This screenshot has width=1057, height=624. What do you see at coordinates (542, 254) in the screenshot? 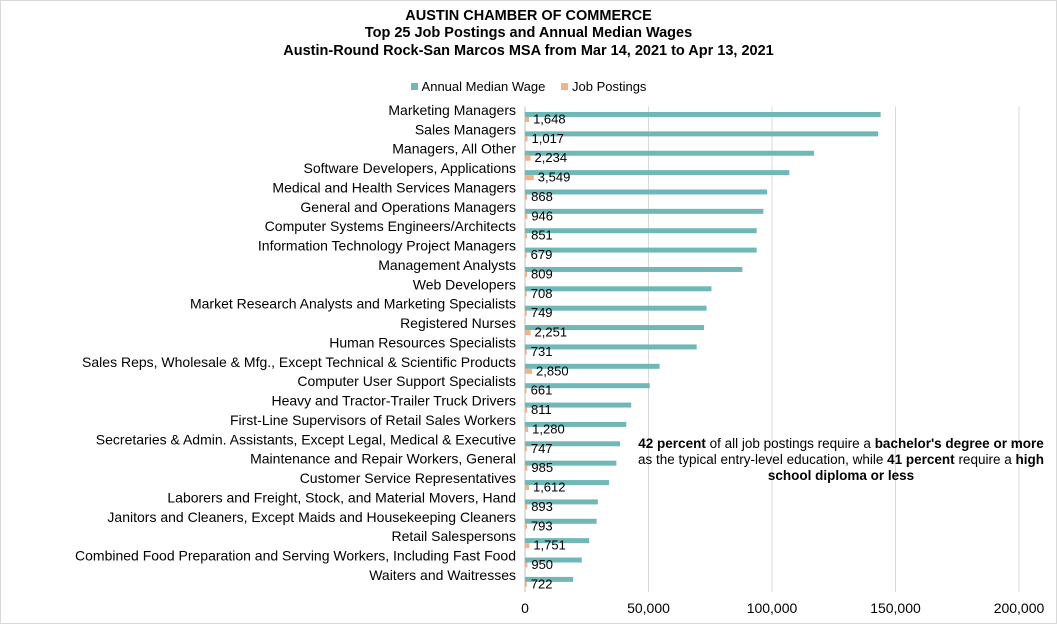
I see `job-postings-data-label: 679` at bounding box center [542, 254].